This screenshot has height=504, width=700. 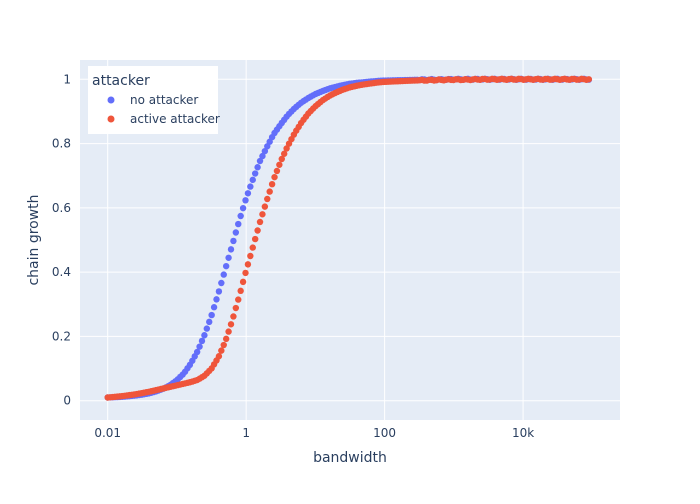 What do you see at coordinates (61, 272) in the screenshot?
I see `y-tick-label: 0.4` at bounding box center [61, 272].